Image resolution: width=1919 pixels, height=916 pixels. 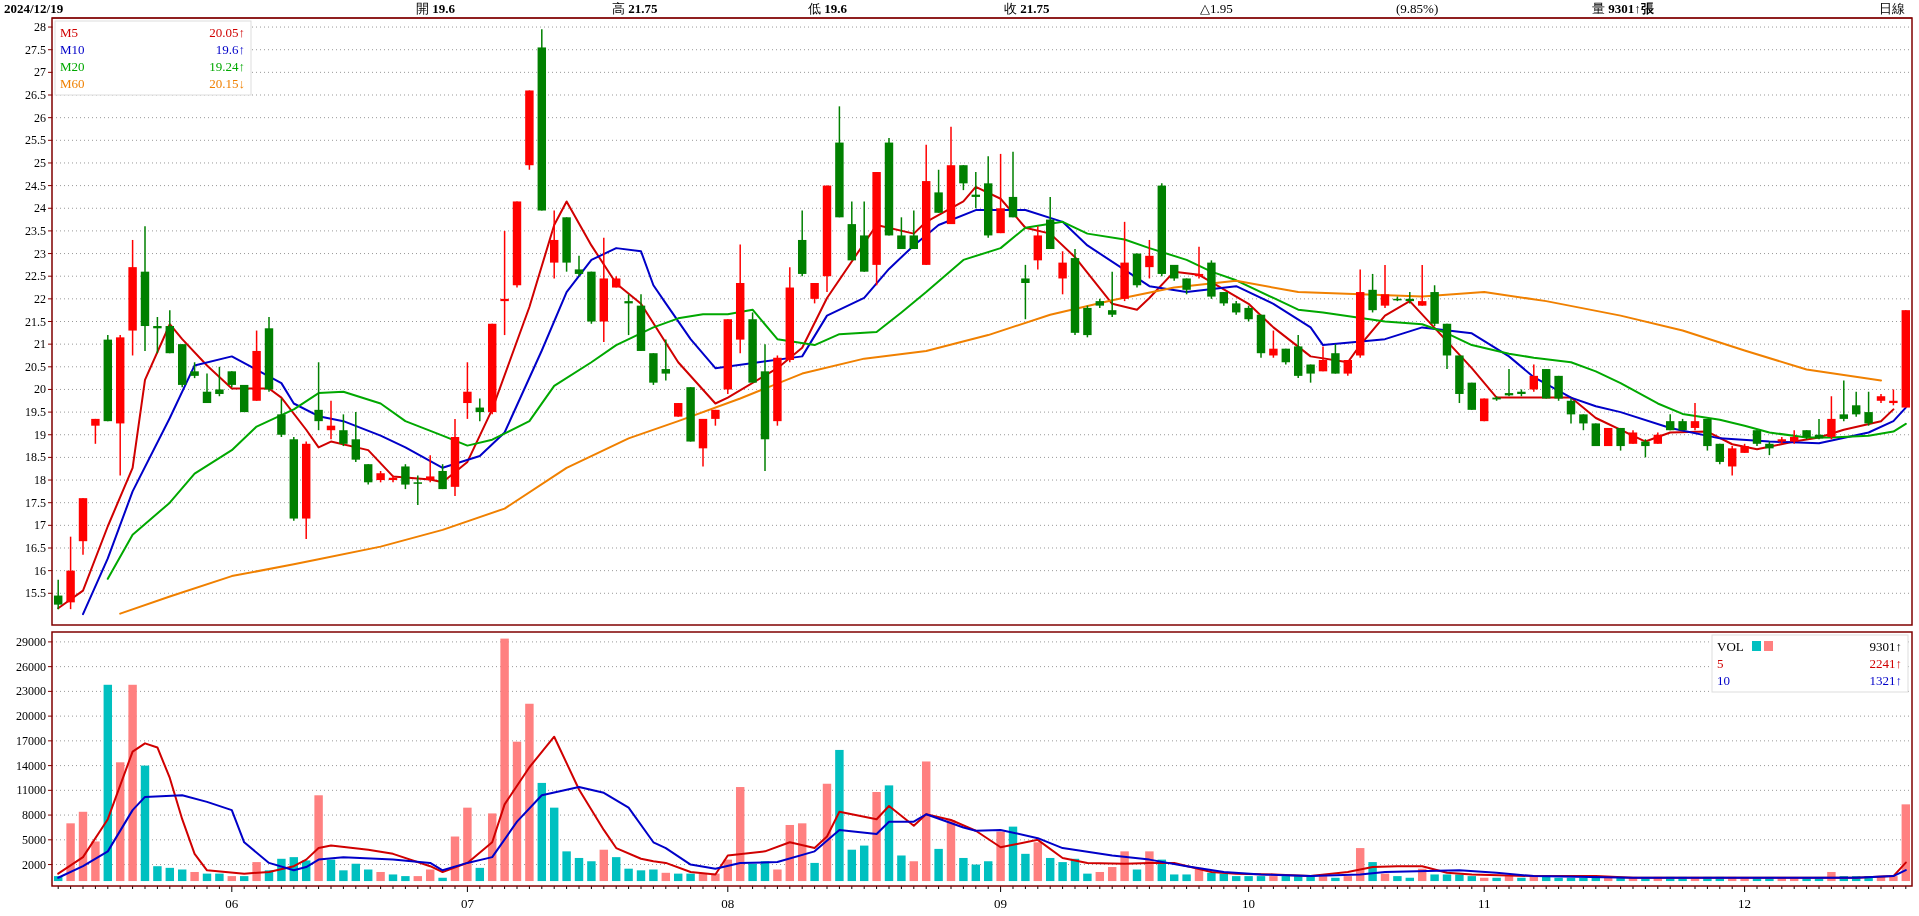 What do you see at coordinates (227, 83) in the screenshot?
I see `annotation: 20.15↓` at bounding box center [227, 83].